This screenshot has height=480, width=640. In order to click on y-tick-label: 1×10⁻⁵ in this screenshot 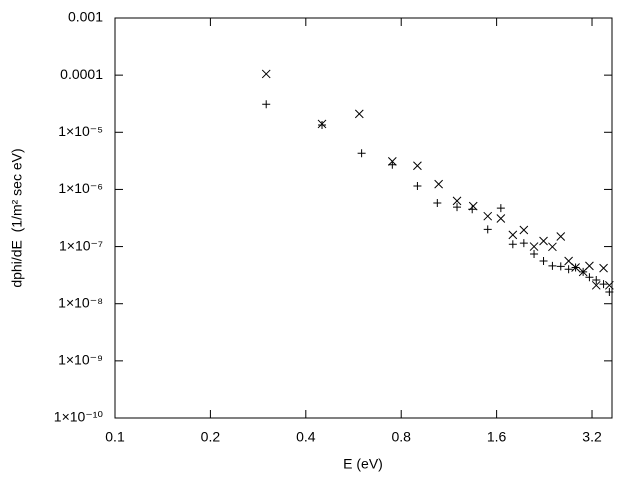, I will do `click(80, 131)`.